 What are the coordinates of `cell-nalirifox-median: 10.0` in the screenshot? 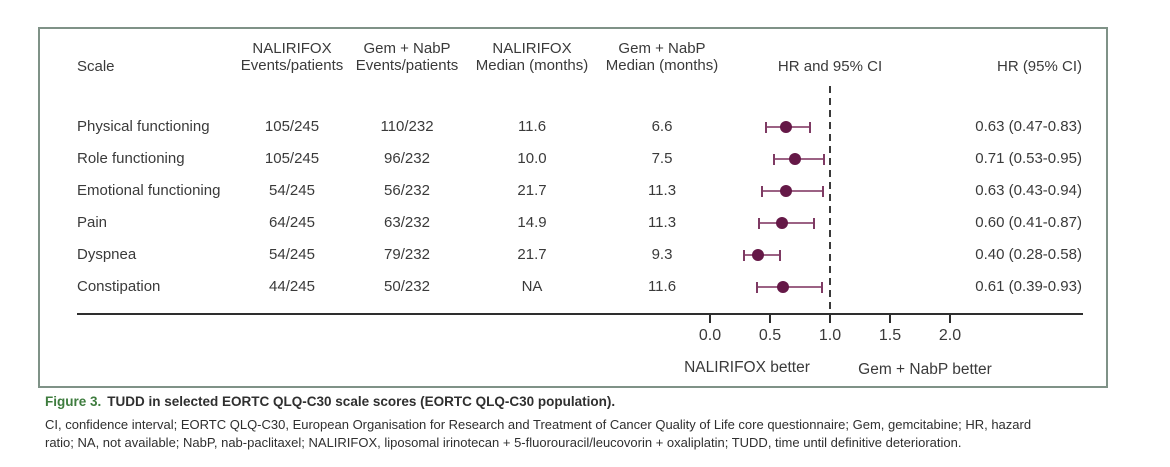 It's located at (532, 158).